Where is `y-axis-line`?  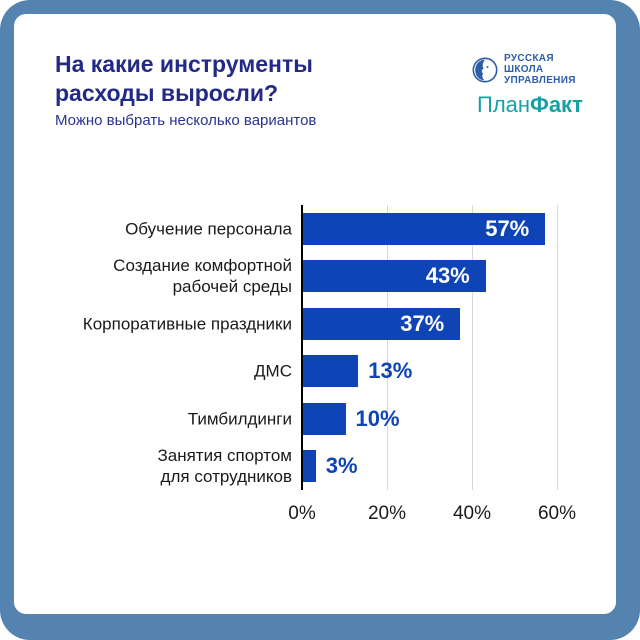 y-axis-line is located at coordinates (302, 347).